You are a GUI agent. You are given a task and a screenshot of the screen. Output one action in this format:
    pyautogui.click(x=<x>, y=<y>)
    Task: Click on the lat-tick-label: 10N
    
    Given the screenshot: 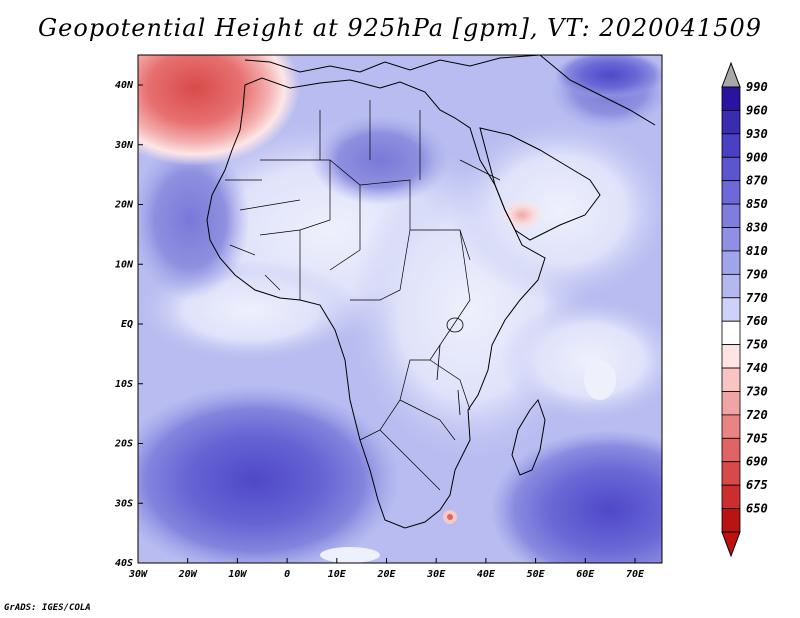 What is the action you would take?
    pyautogui.click(x=124, y=264)
    